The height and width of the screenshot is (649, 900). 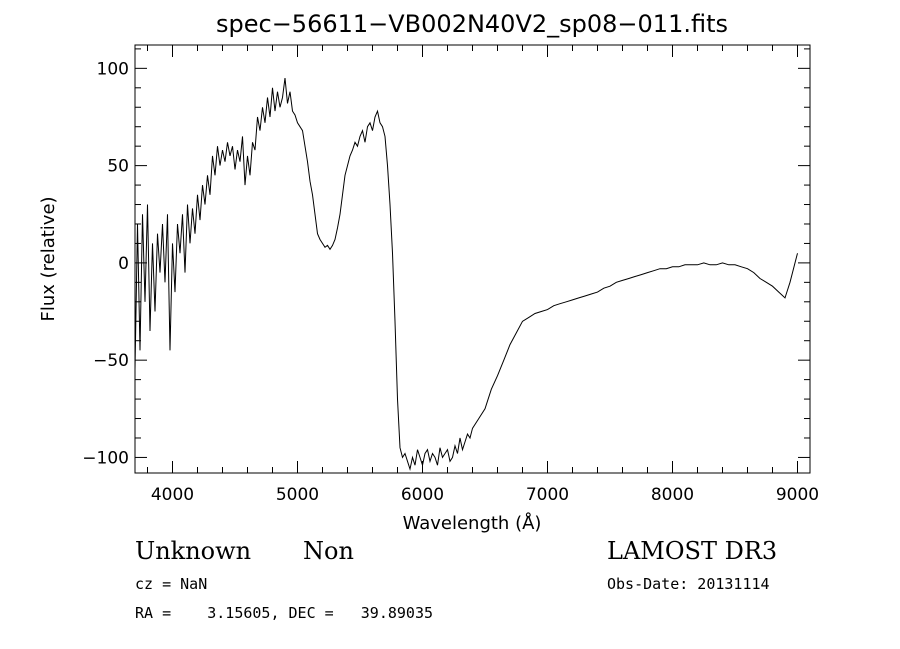 I want to click on object-class: Unknown, so click(x=193, y=551).